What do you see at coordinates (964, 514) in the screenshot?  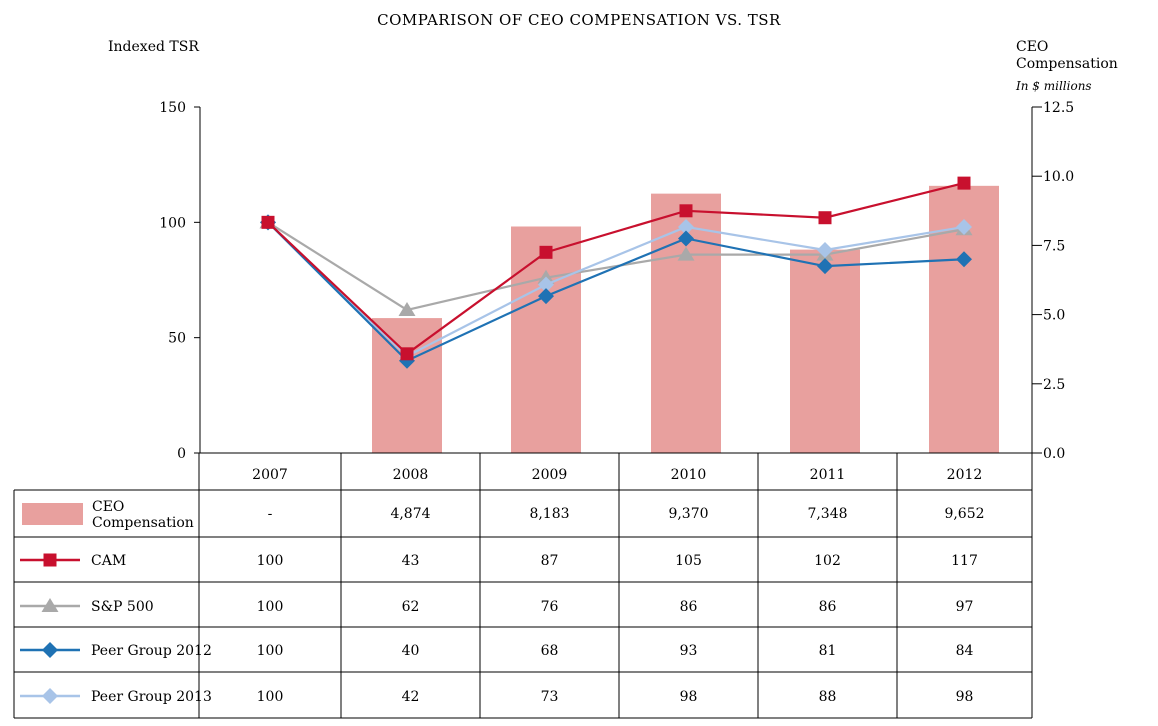 I see `ceo-compensation-value-2012: 9,652` at bounding box center [964, 514].